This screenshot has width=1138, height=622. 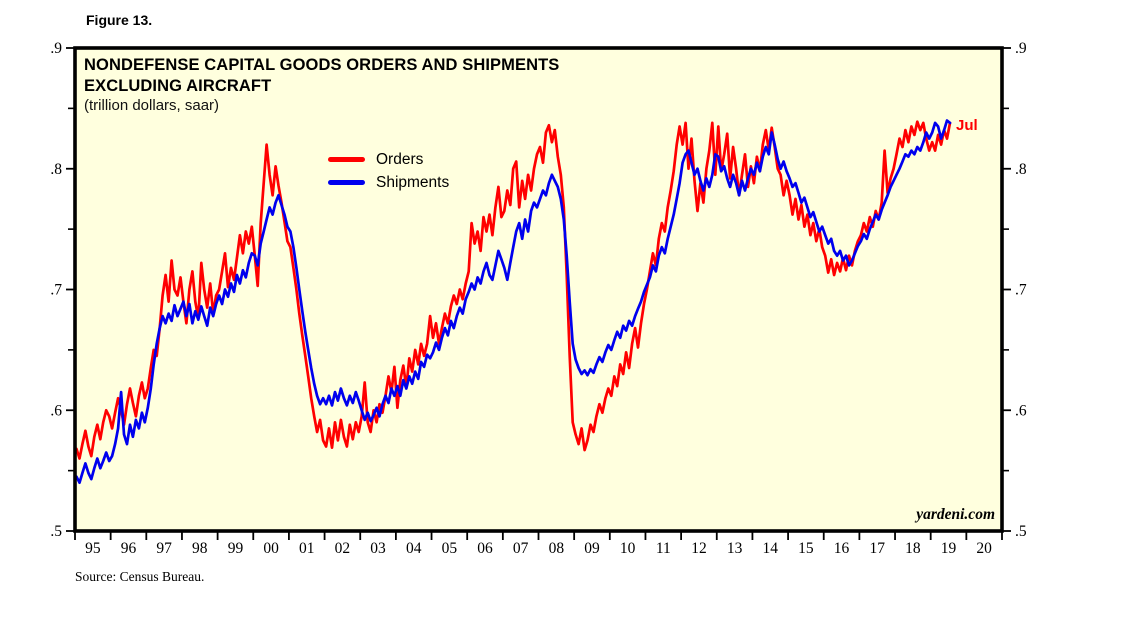 I want to click on y-tick-label-right: .9, so click(x=1021, y=48).